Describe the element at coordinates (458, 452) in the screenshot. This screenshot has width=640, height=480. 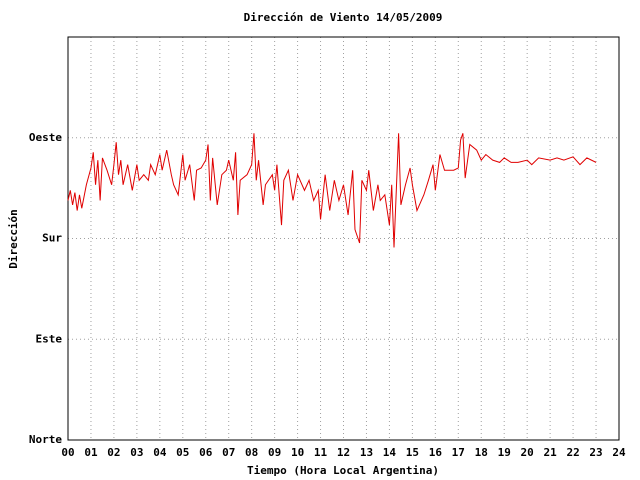
I see `x-tick-label: 17` at that location.